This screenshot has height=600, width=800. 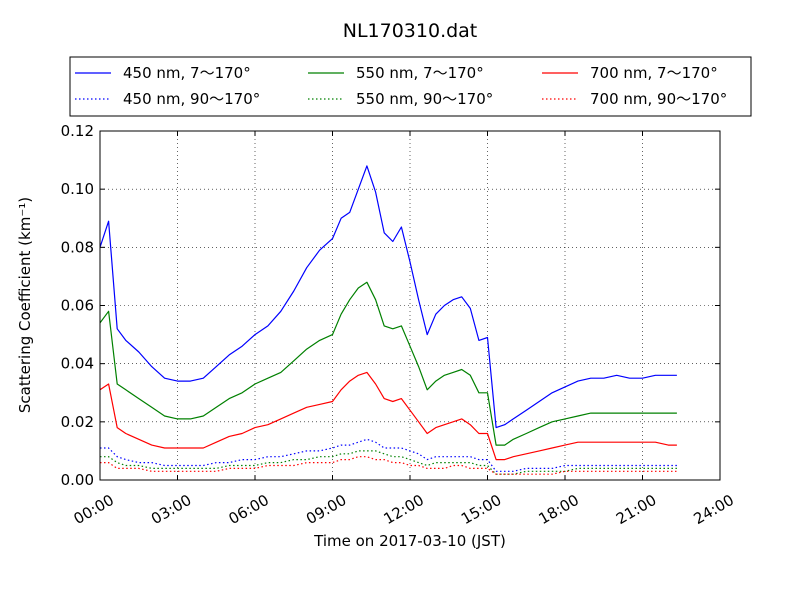 I want to click on x-tick-label: 24:00, so click(x=714, y=509).